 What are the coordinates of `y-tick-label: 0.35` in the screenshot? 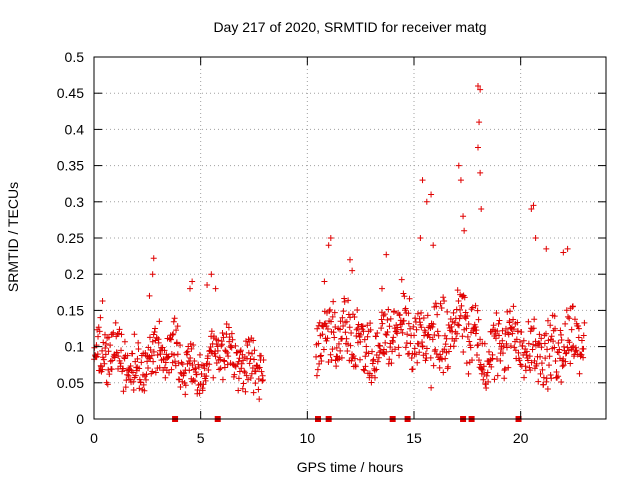 It's located at (70, 166).